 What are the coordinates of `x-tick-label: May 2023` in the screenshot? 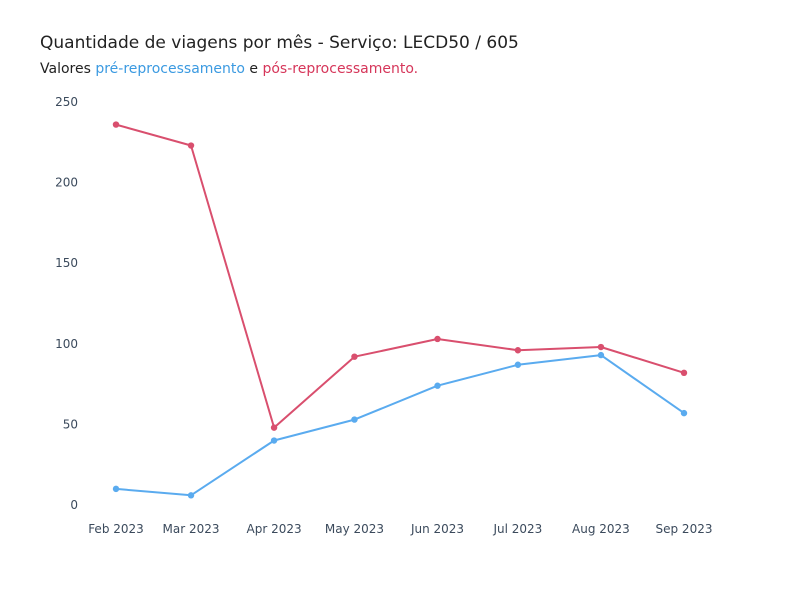 It's located at (354, 529).